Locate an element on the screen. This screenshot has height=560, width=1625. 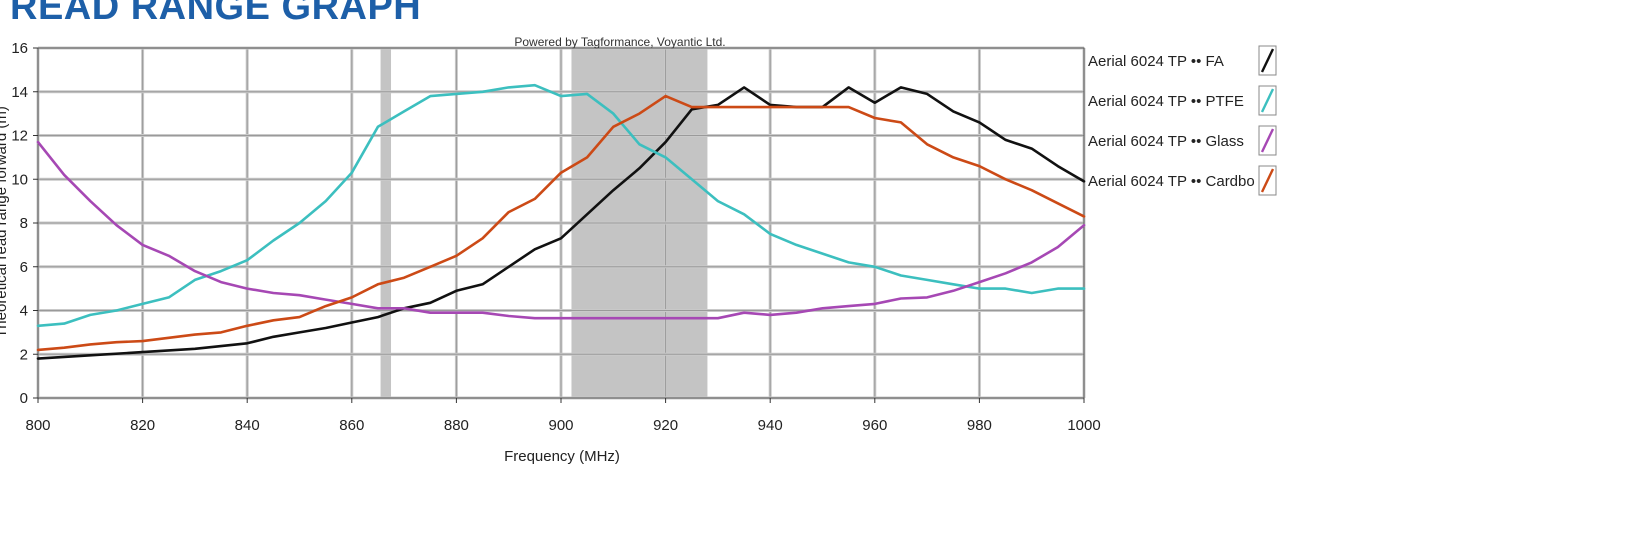
x-tick-label: 880 is located at coordinates (456, 425).